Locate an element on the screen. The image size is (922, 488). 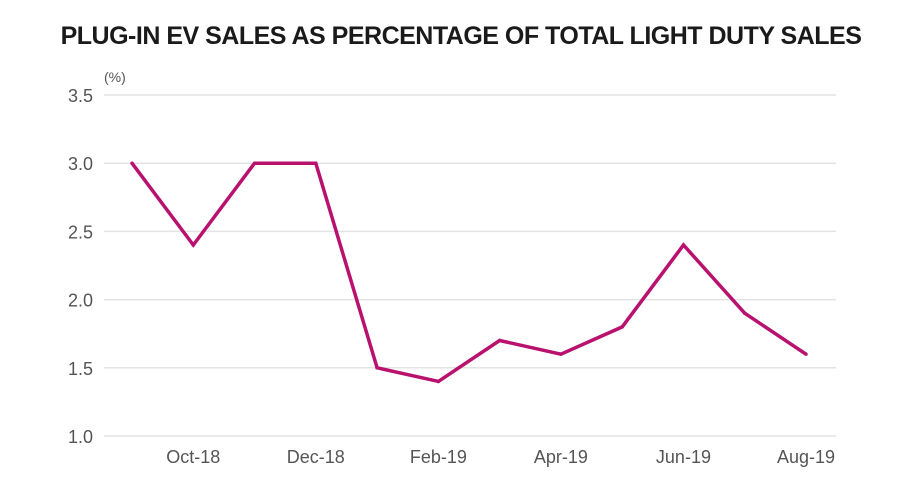
x-tick-label: Dec-18 is located at coordinates (316, 457).